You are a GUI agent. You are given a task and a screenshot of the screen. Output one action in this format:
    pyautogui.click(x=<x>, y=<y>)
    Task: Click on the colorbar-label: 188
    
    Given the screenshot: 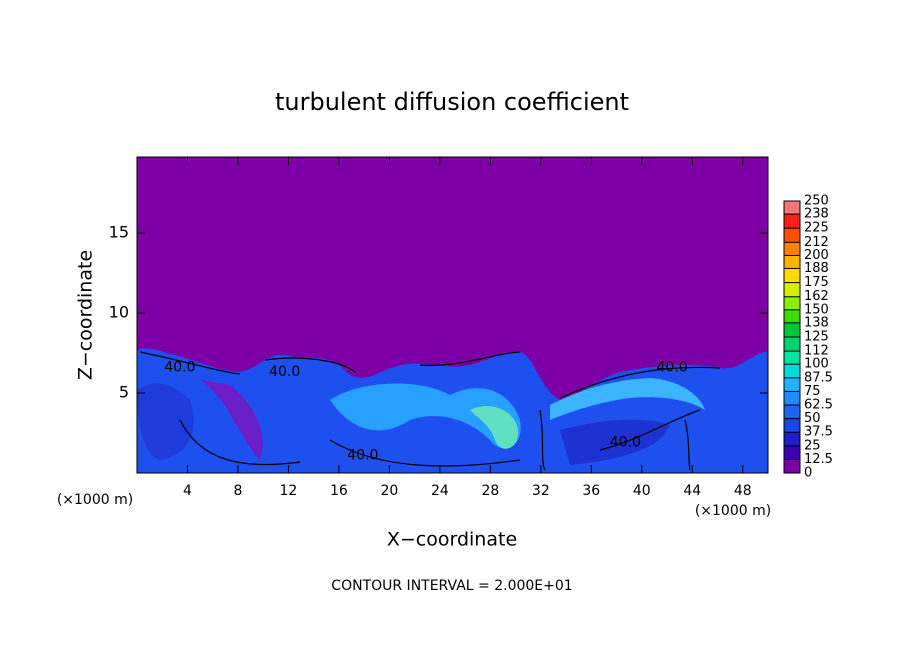 What is the action you would take?
    pyautogui.click(x=816, y=268)
    